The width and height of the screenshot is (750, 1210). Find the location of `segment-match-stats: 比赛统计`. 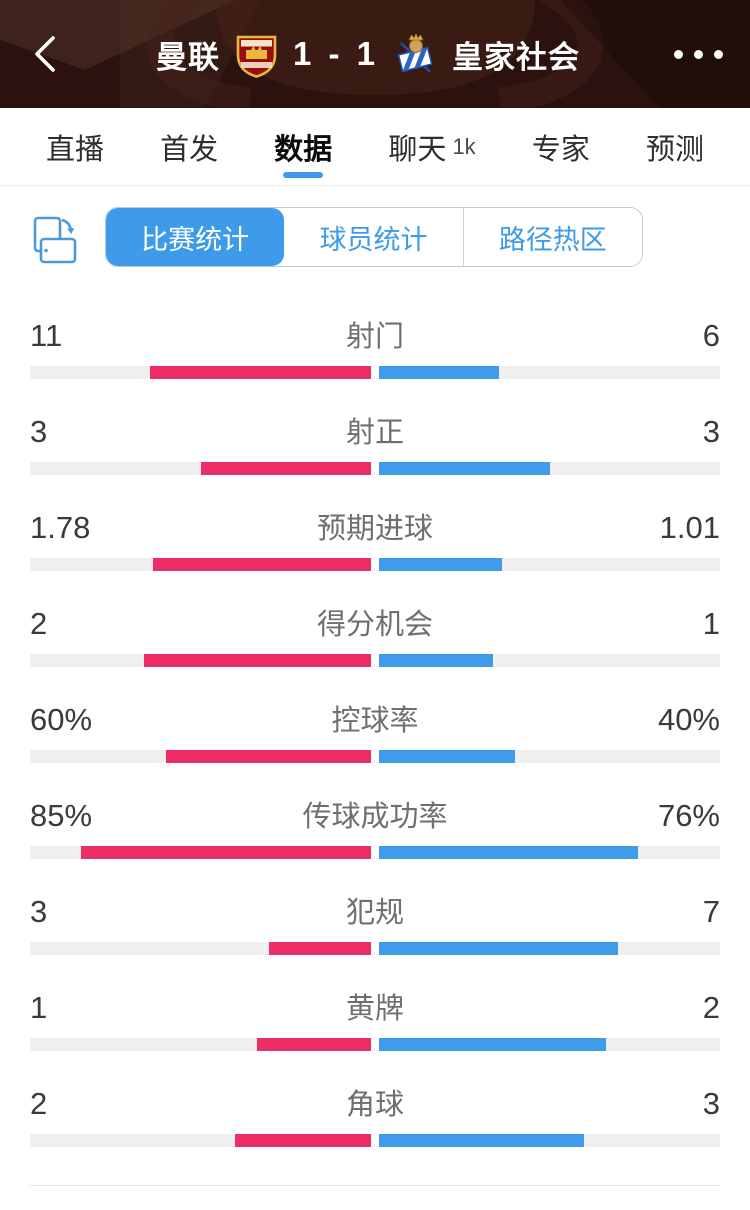

segment-match-stats: 比赛统计 is located at coordinates (195, 237).